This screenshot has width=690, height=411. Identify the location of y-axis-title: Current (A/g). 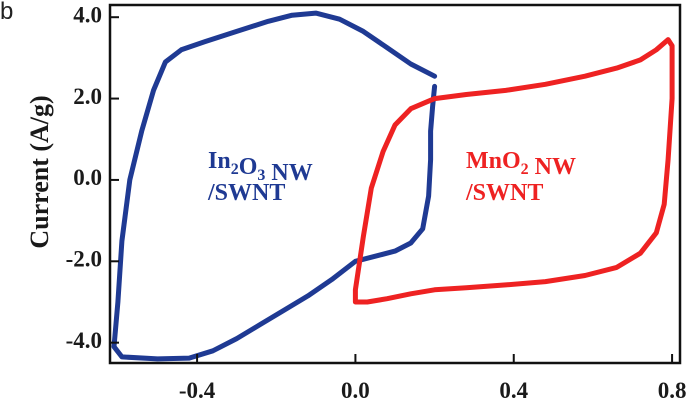
(39, 171).